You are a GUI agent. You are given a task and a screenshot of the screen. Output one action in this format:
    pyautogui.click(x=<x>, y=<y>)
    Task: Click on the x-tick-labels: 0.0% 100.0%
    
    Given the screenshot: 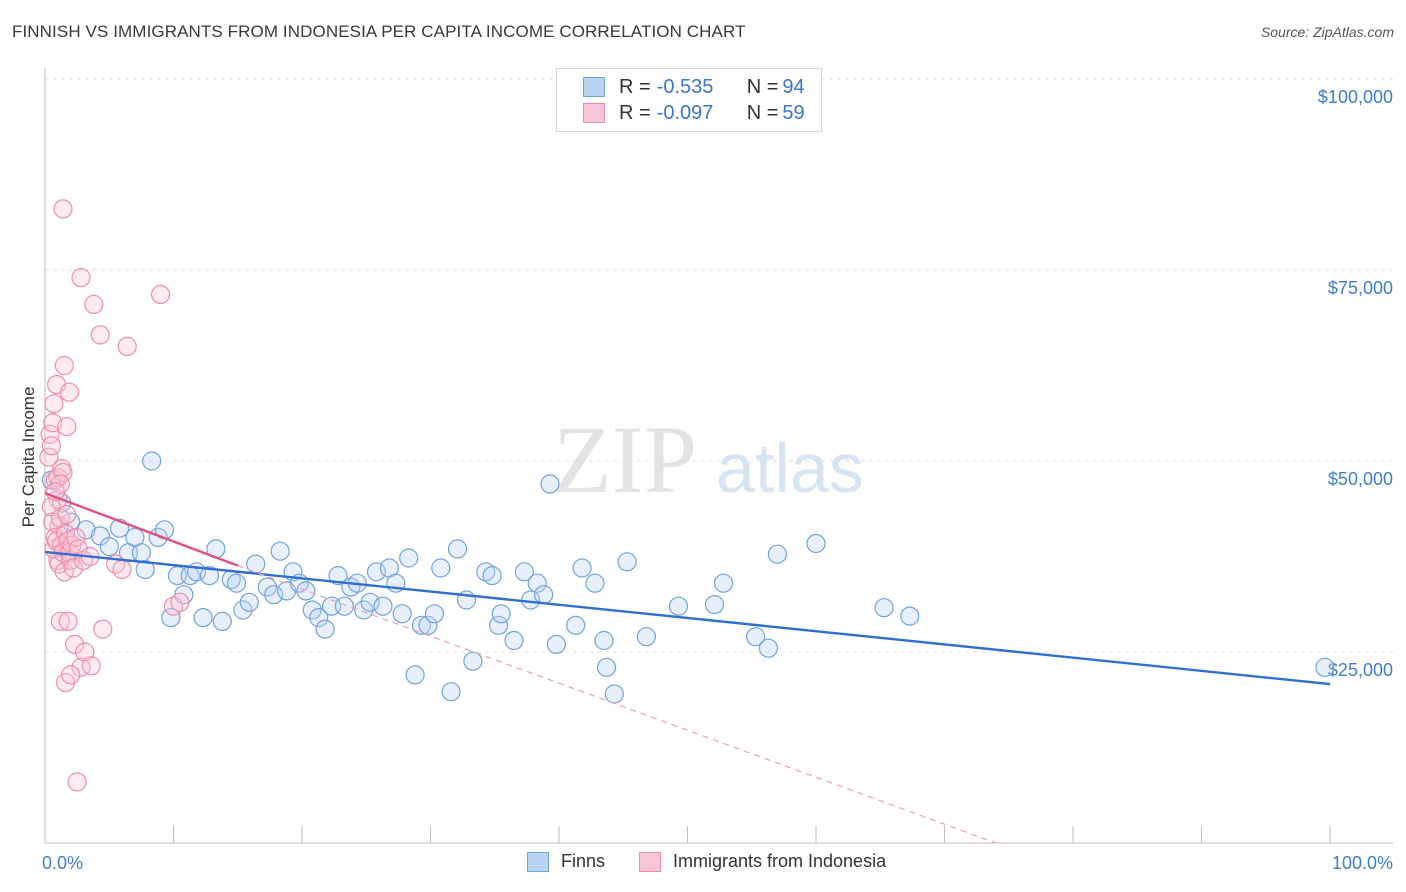 What is the action you would take?
    pyautogui.click(x=717, y=863)
    